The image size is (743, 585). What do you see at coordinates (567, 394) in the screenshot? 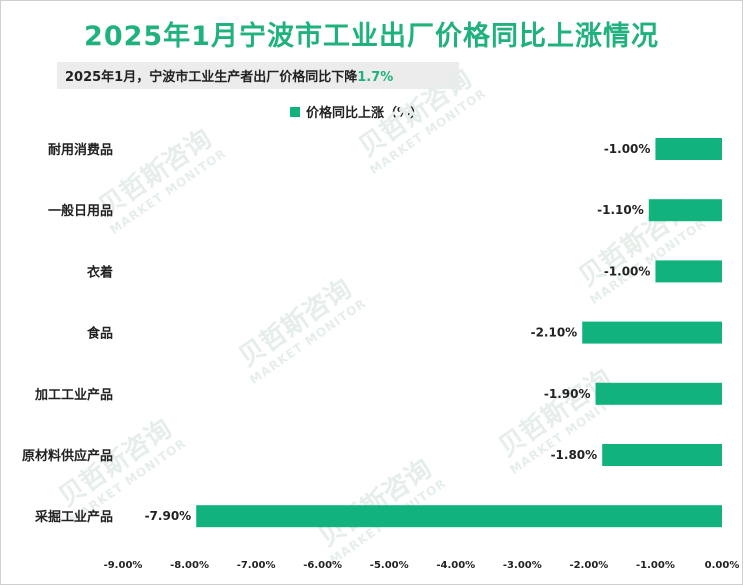
I see `value-label: -1.90%` at bounding box center [567, 394].